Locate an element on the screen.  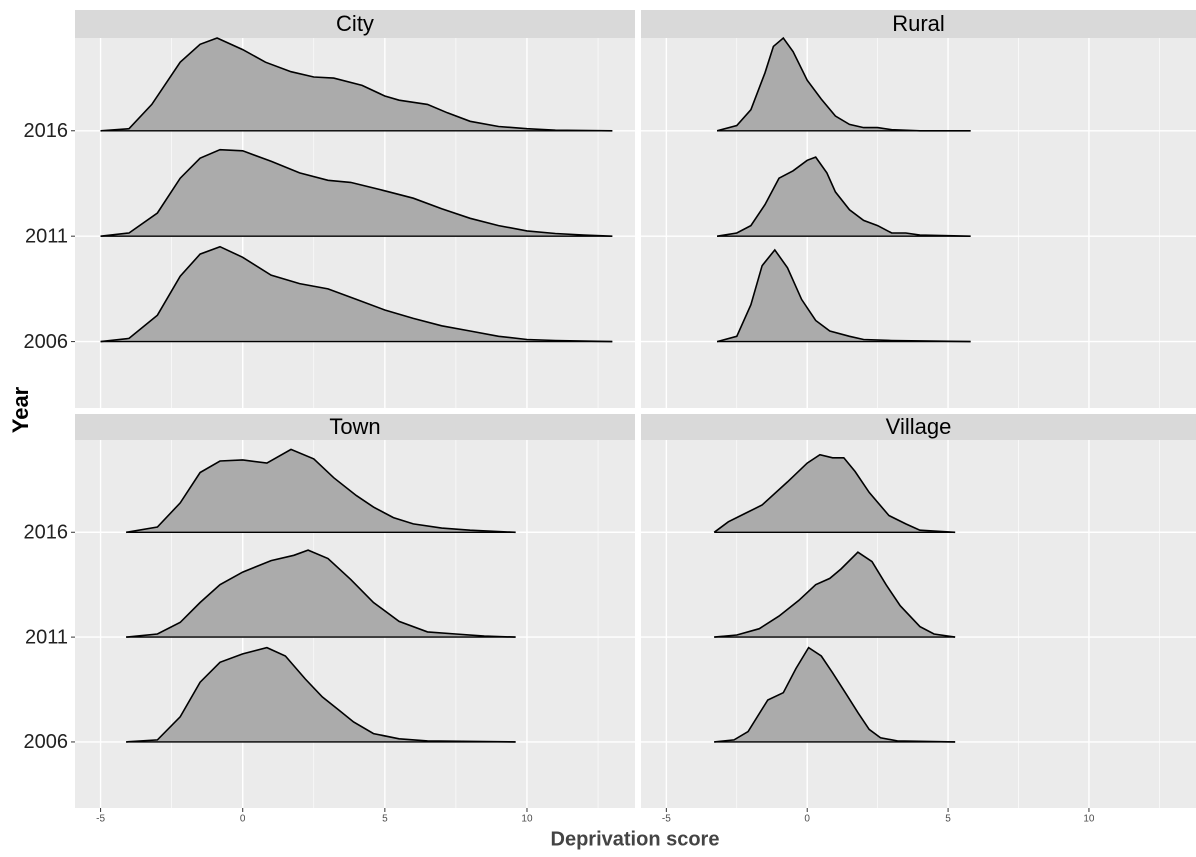
strip-title: City is located at coordinates (355, 23).